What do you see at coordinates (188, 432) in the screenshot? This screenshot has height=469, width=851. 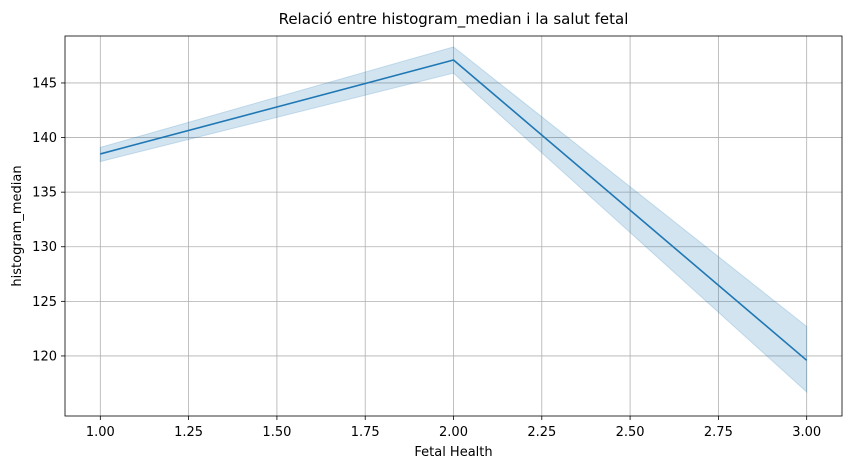 I see `x-tick-label: 1.25` at bounding box center [188, 432].